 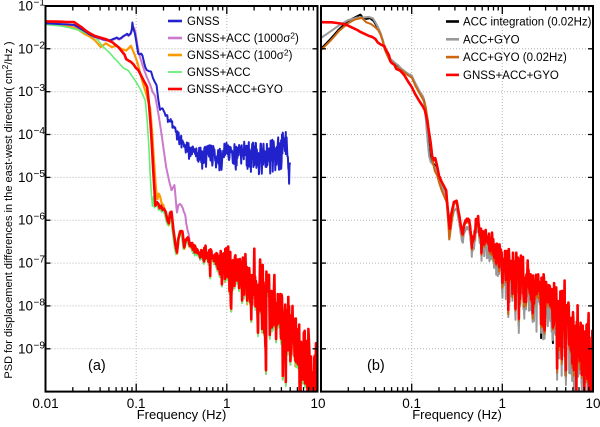 I want to click on svg-text: (a), so click(x=97, y=366).